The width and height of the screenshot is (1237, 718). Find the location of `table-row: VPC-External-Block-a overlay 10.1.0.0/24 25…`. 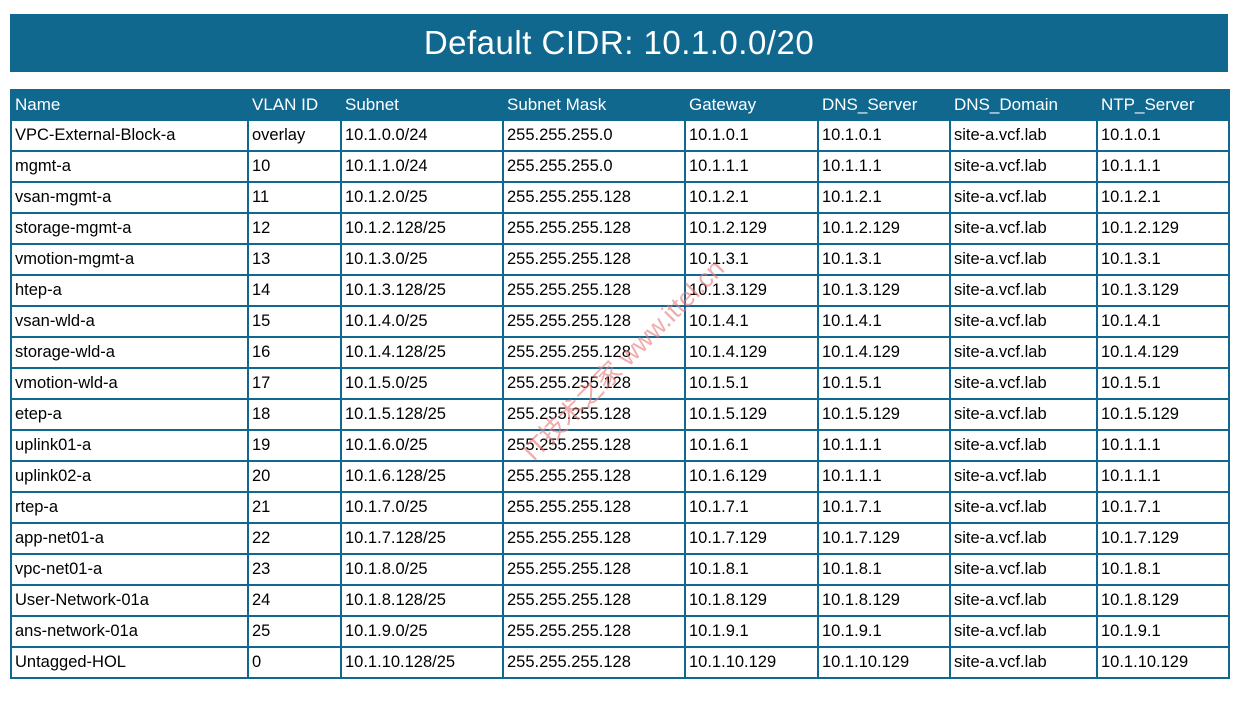

table-row: VPC-External-Block-a overlay 10.1.0.0/24 25… is located at coordinates (620, 135).